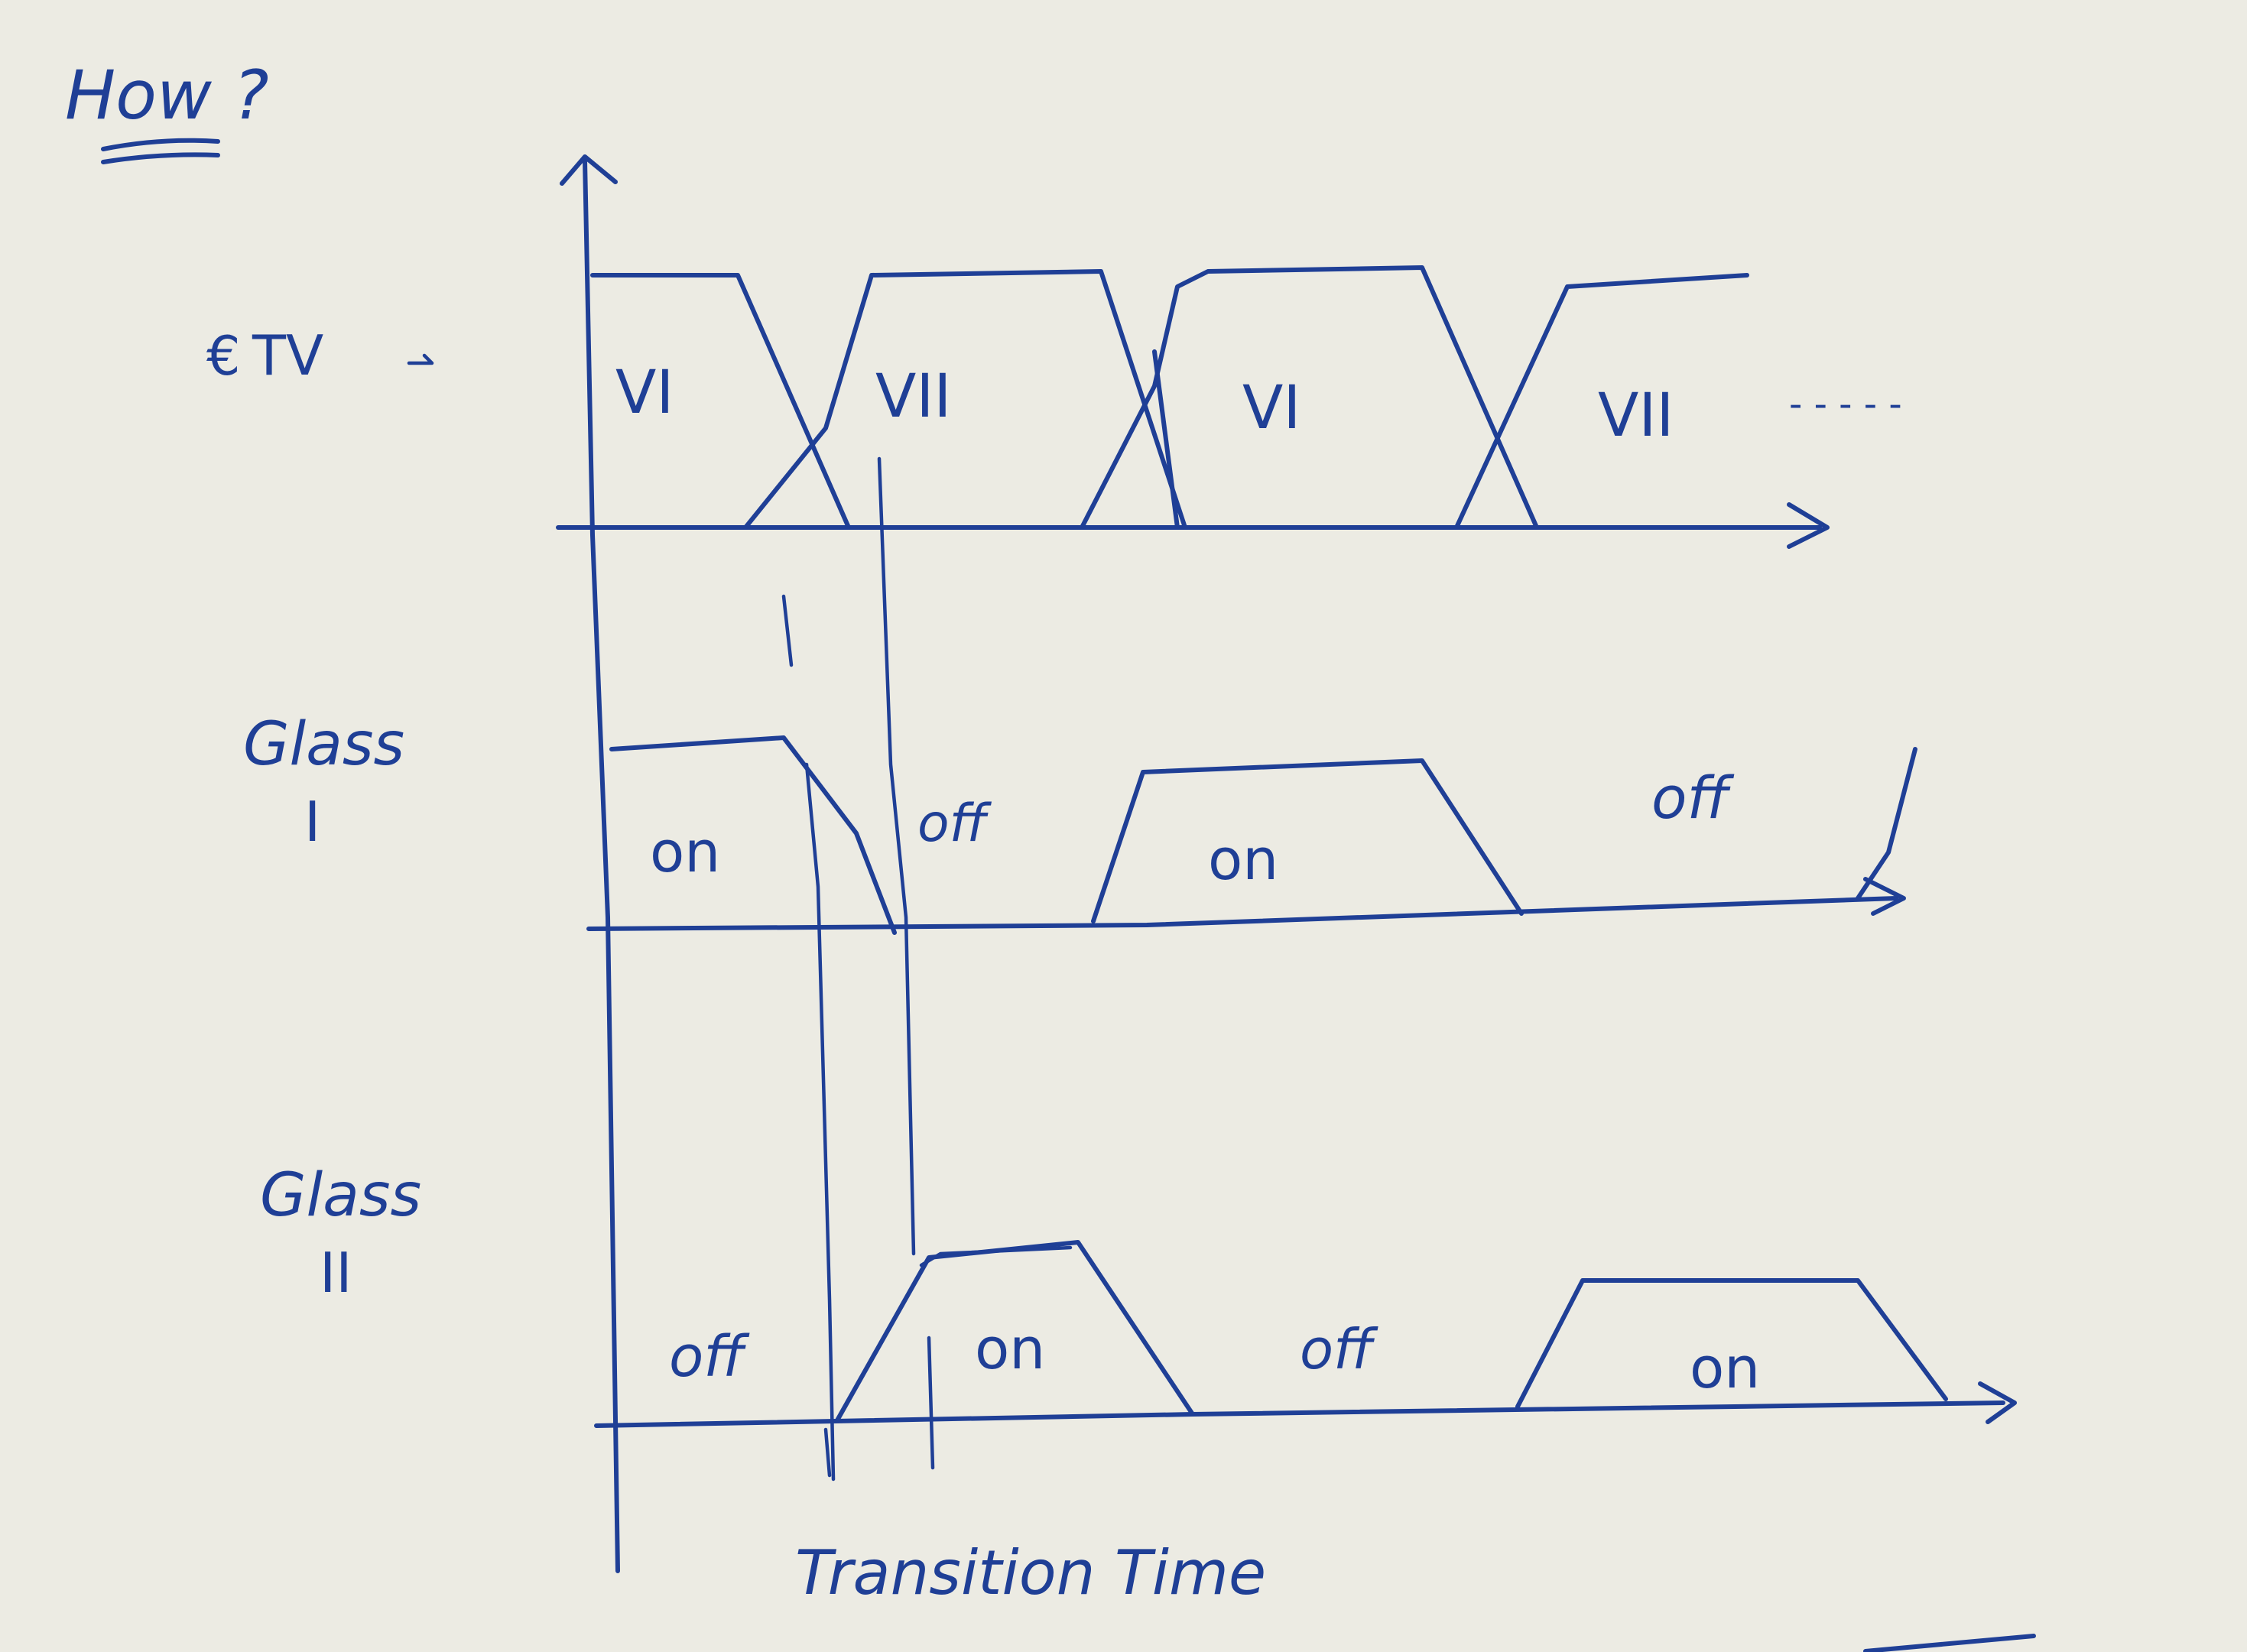  What do you see at coordinates (931, 1403) in the screenshot?
I see `transition-marker-2b` at bounding box center [931, 1403].